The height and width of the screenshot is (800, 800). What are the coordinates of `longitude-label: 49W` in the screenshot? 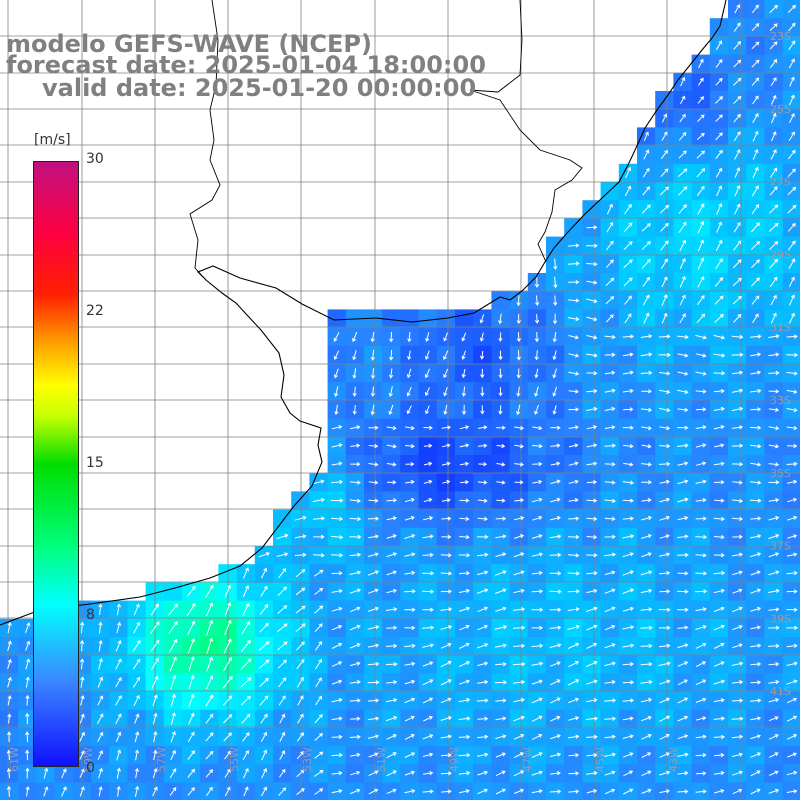 It's located at (454, 759).